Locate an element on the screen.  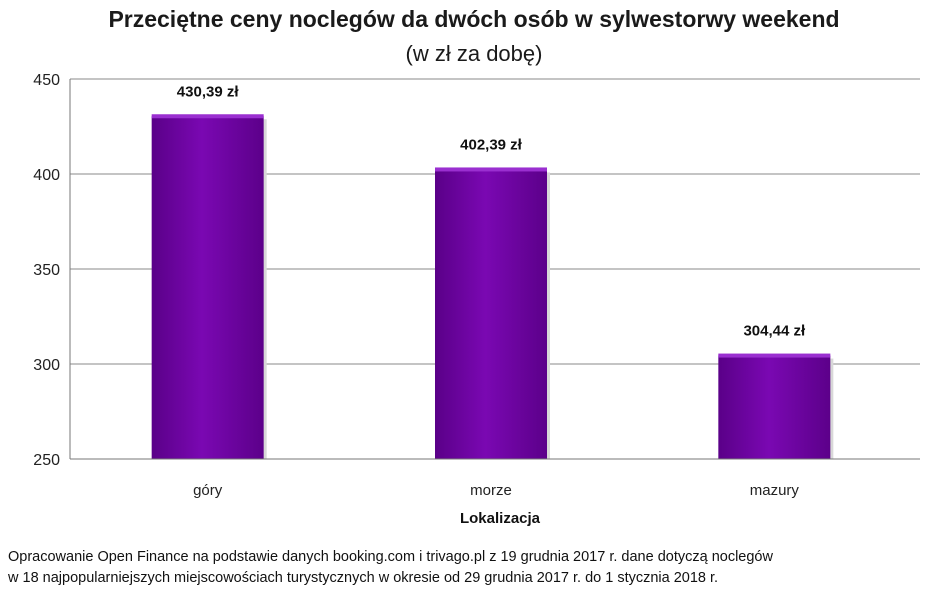
data-label: 430,39 zł is located at coordinates (208, 91).